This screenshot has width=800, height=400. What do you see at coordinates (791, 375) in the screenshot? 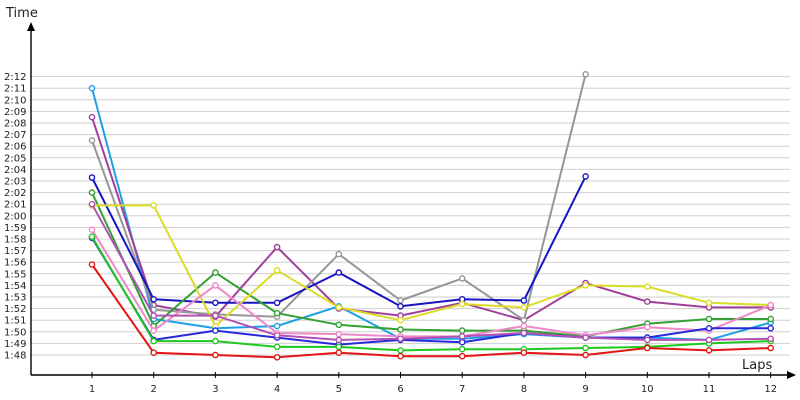
I see `x-axis-arrow` at bounding box center [791, 375].